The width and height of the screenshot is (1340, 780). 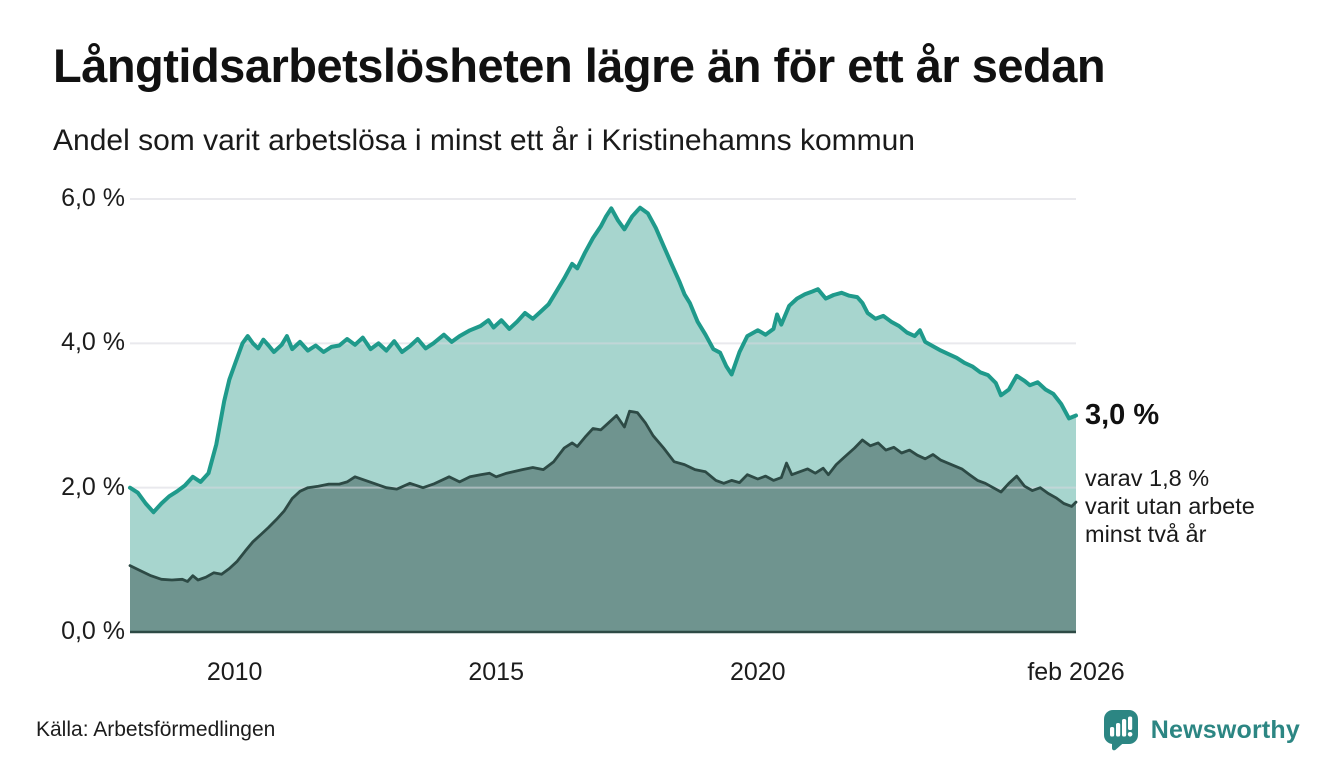 I want to click on newsworthy-wordmark: Newsworthy, so click(x=1225, y=729).